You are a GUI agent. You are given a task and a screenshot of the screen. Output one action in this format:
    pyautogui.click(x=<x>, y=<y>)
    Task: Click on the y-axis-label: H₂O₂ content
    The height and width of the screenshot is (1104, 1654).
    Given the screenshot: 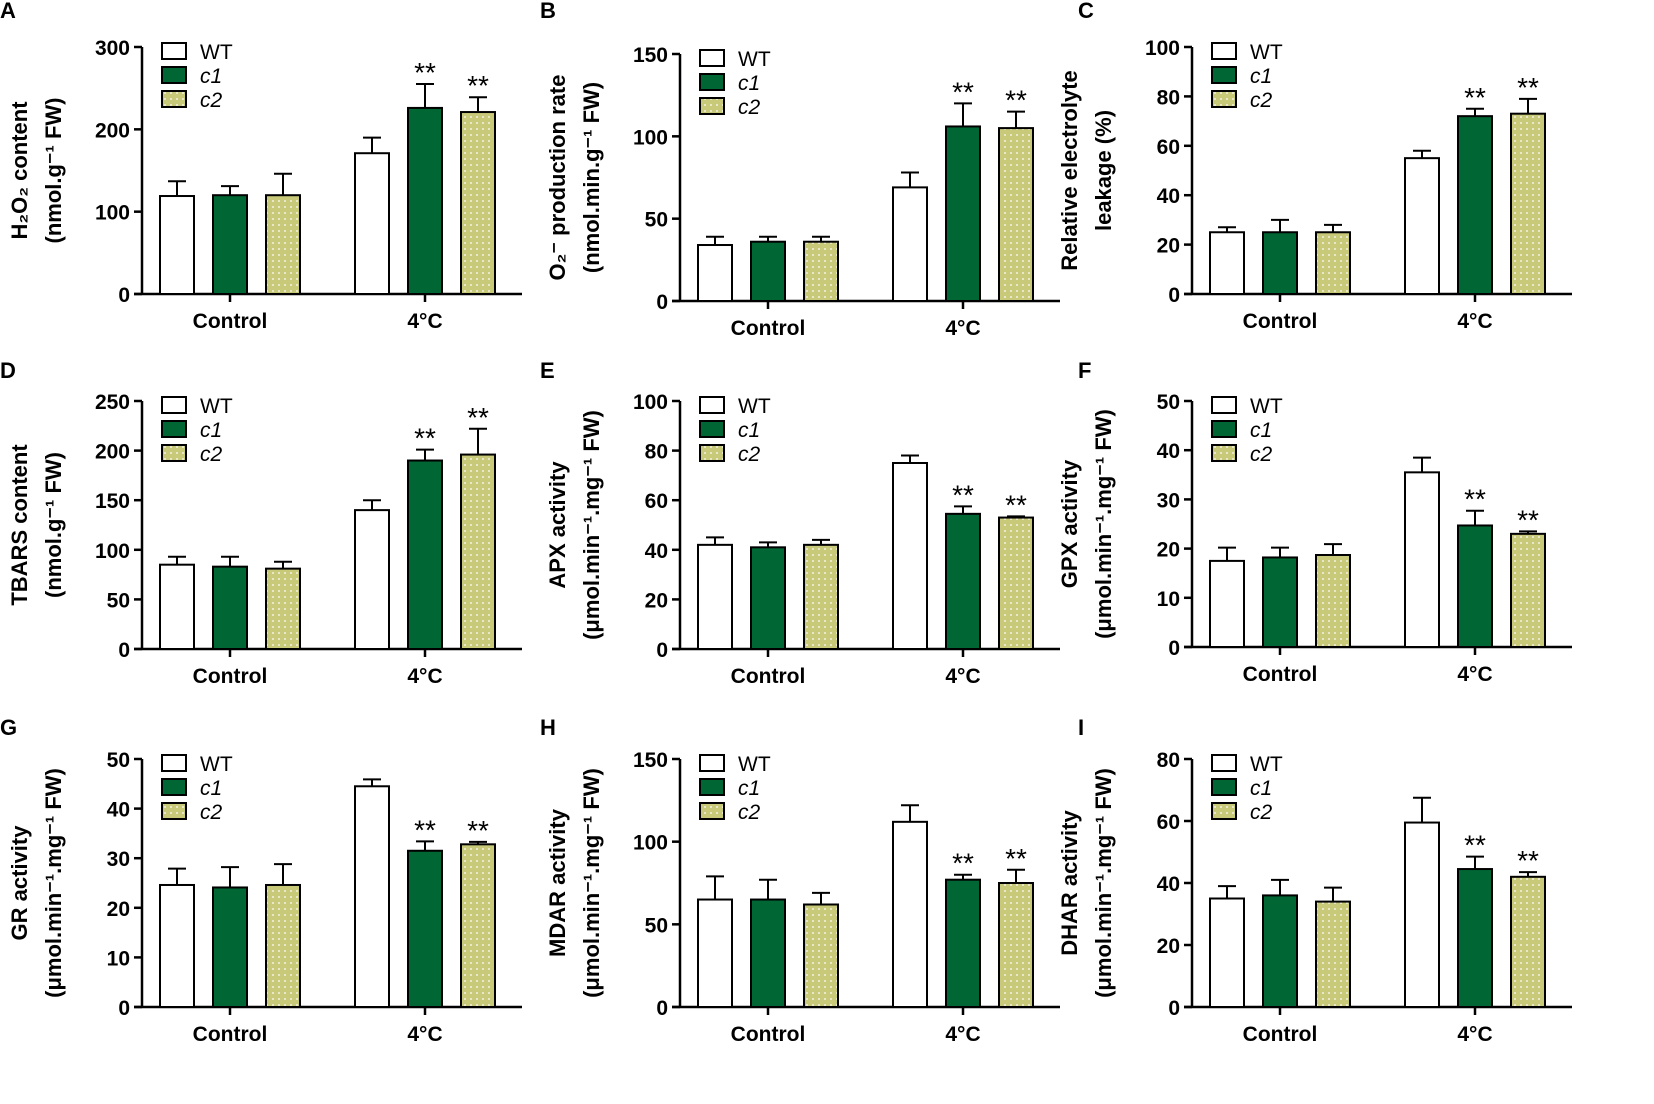 What is the action you would take?
    pyautogui.click(x=19, y=170)
    